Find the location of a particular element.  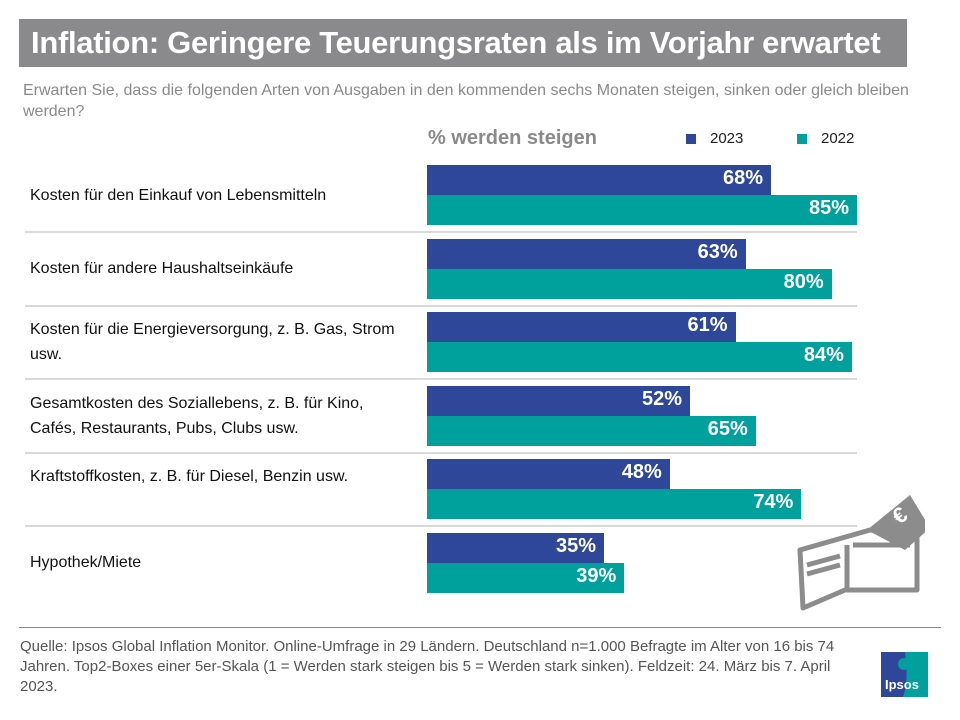

bar-2022: 80% is located at coordinates (629, 283).